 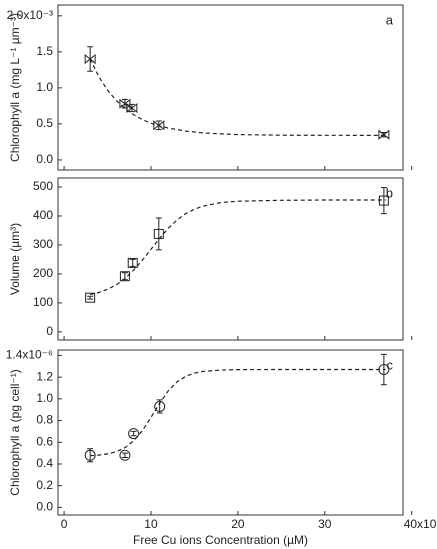 I want to click on y-axis-title: Chlorophyll a (pg cell⁻¹), so click(x=15, y=432).